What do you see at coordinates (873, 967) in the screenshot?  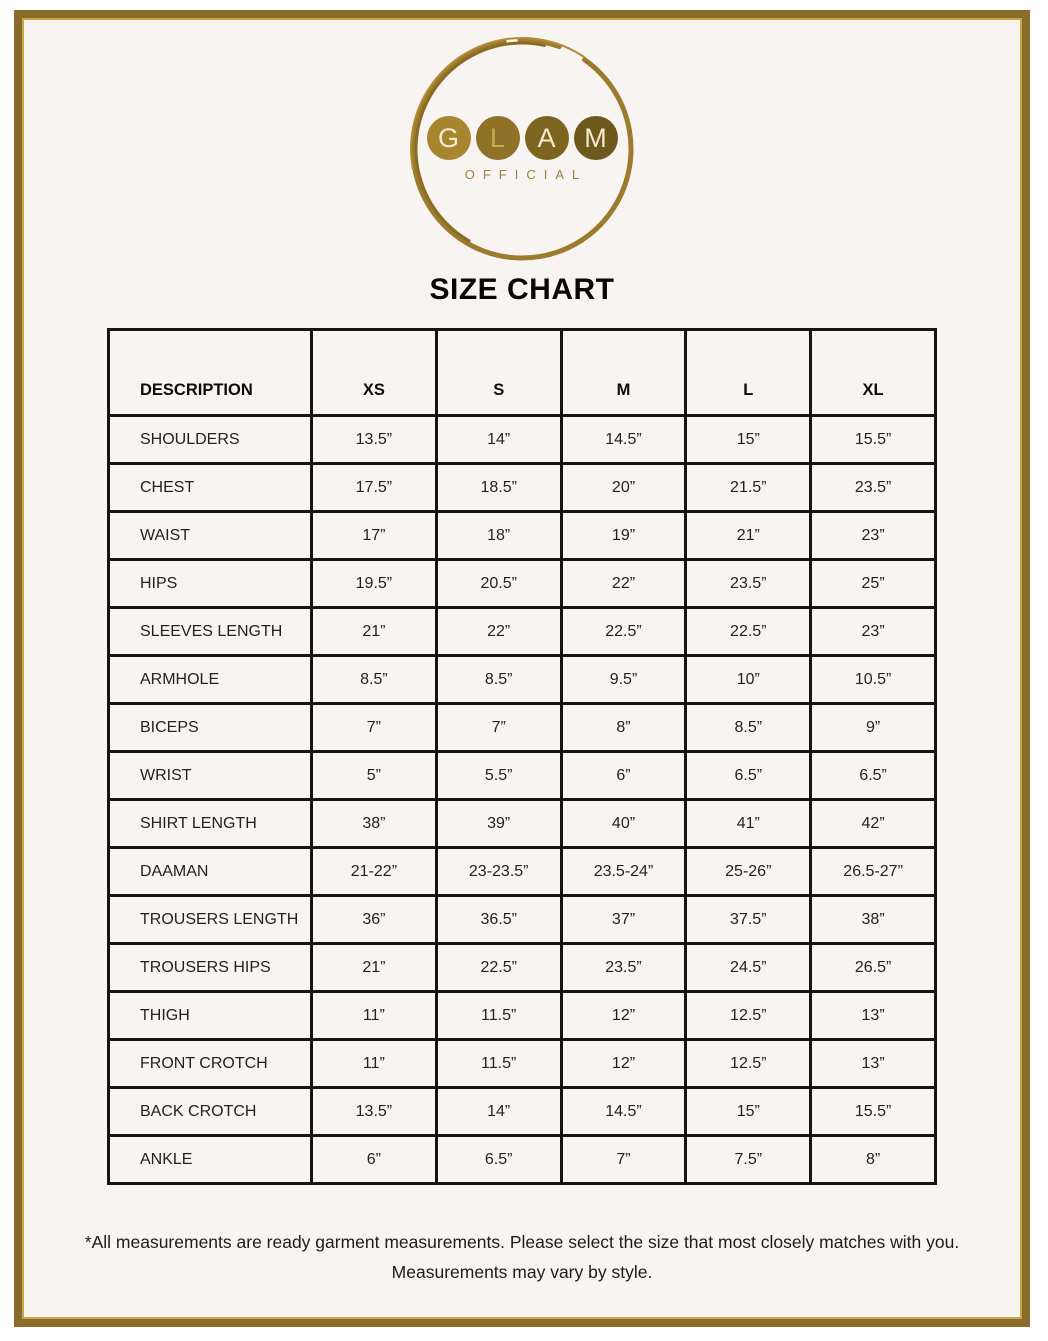 I see `size-value: 26.5”` at bounding box center [873, 967].